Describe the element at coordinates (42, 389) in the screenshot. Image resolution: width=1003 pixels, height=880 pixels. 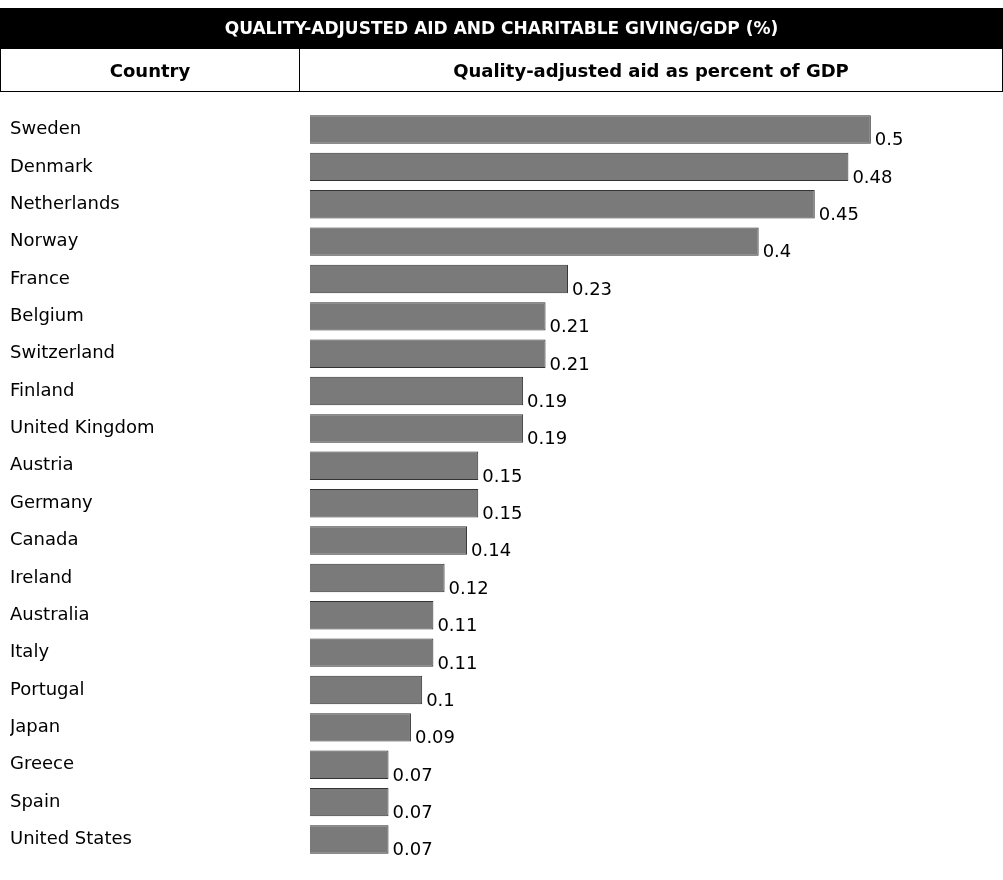
I see `y-tick-label: Finland` at that location.